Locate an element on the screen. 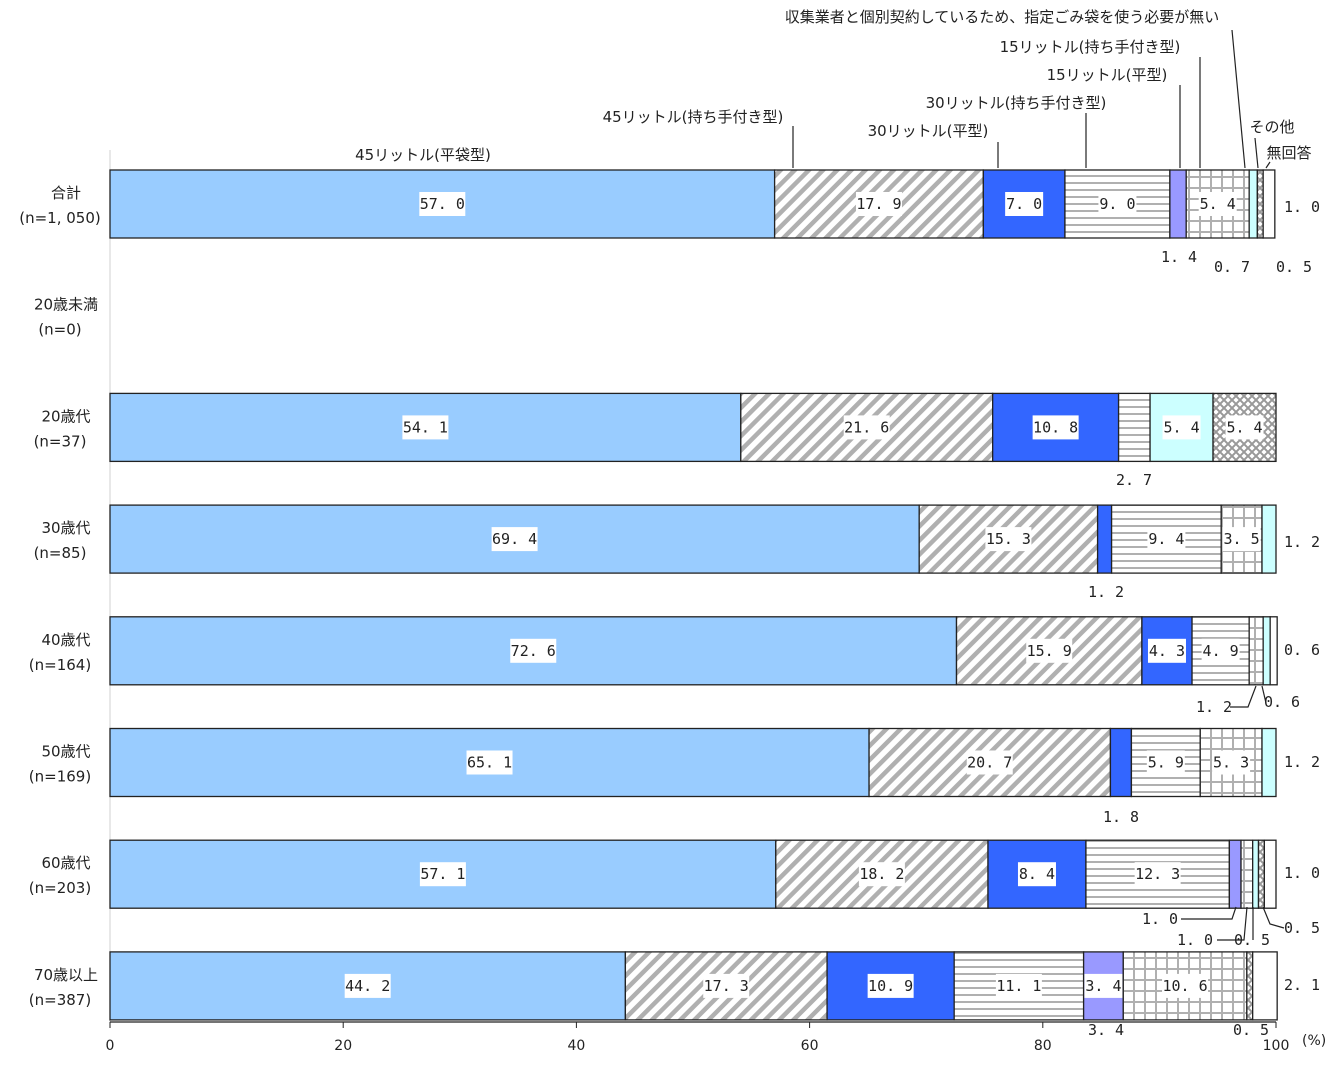 The height and width of the screenshot is (1073, 1341). x-tick-label: 80 is located at coordinates (1043, 1046).